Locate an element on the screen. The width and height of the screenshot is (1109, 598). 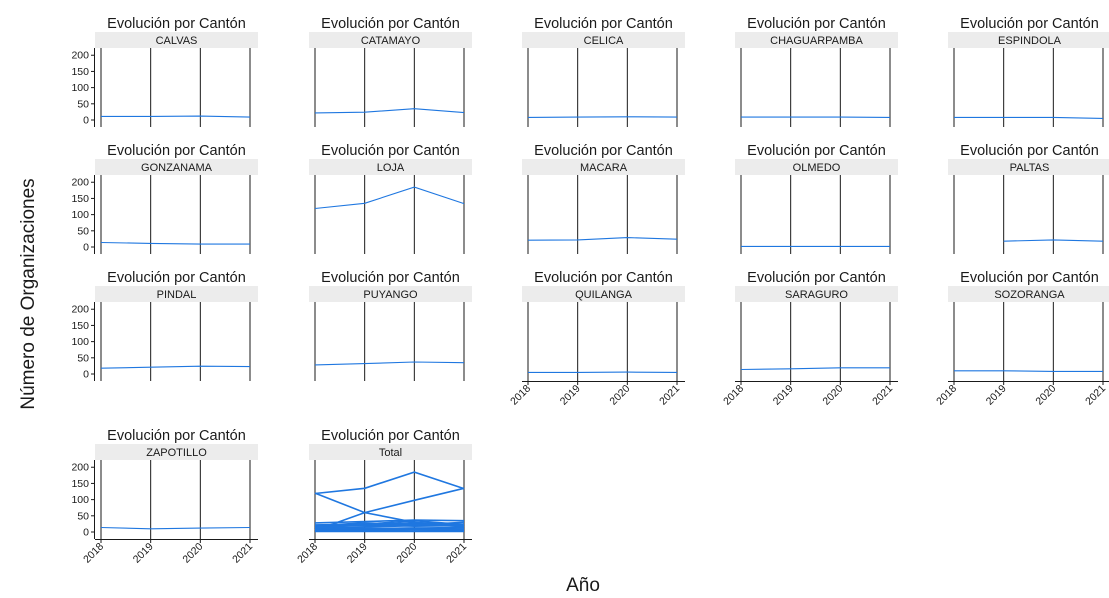
strip-label: OLMEDO is located at coordinates (817, 168).